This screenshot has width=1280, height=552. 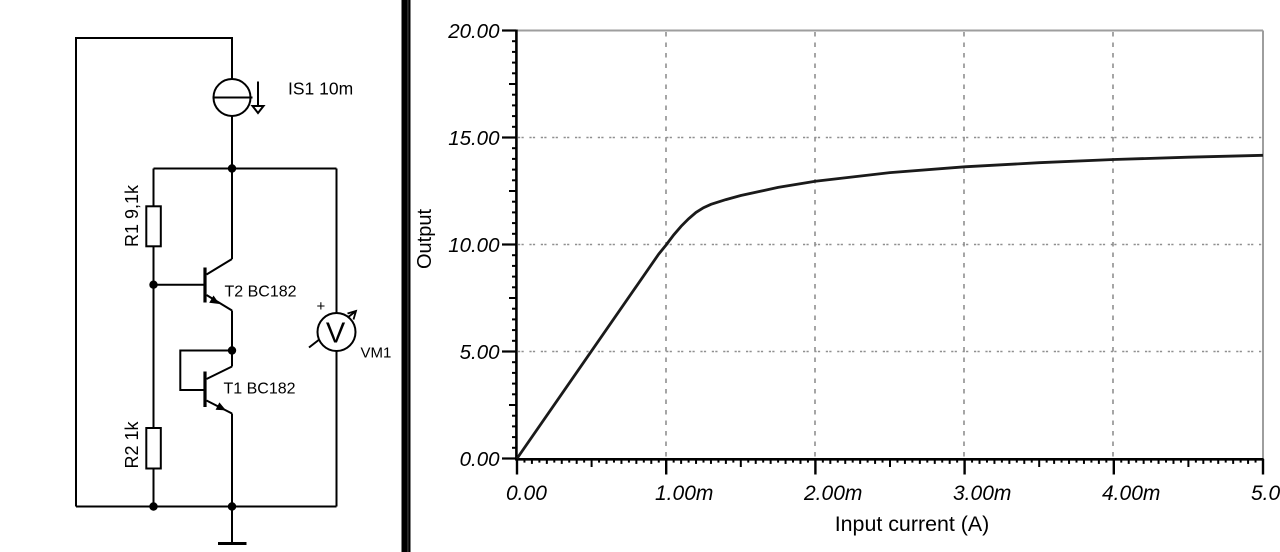 I want to click on svg-text: V, so click(x=336, y=334).